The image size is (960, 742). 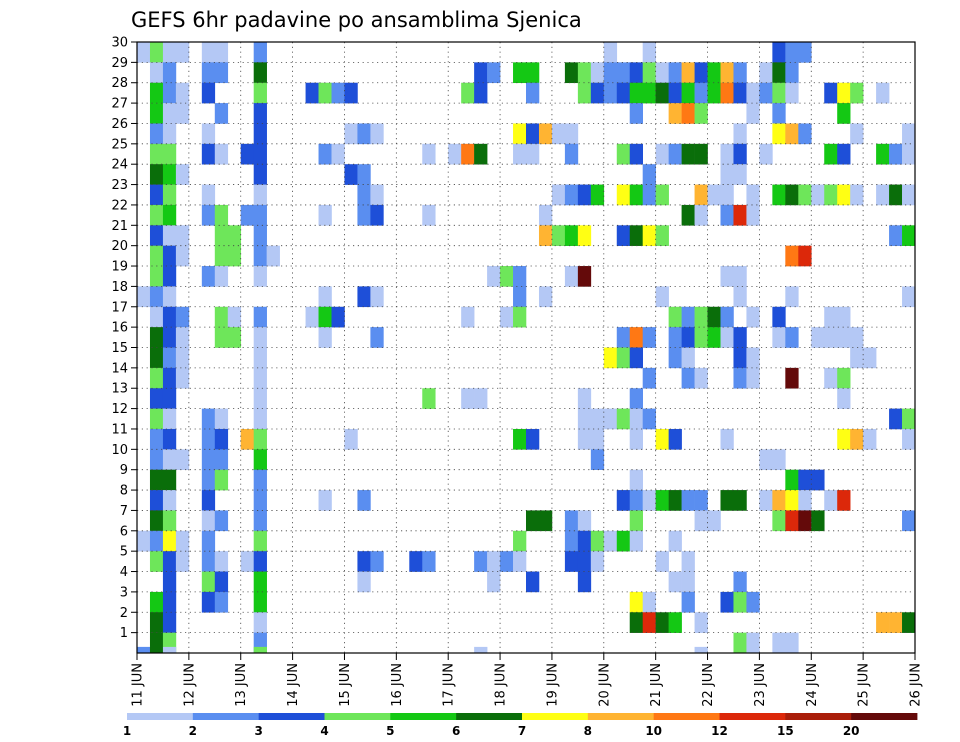 What do you see at coordinates (124, 572) in the screenshot?
I see `y-tick-label: 4` at bounding box center [124, 572].